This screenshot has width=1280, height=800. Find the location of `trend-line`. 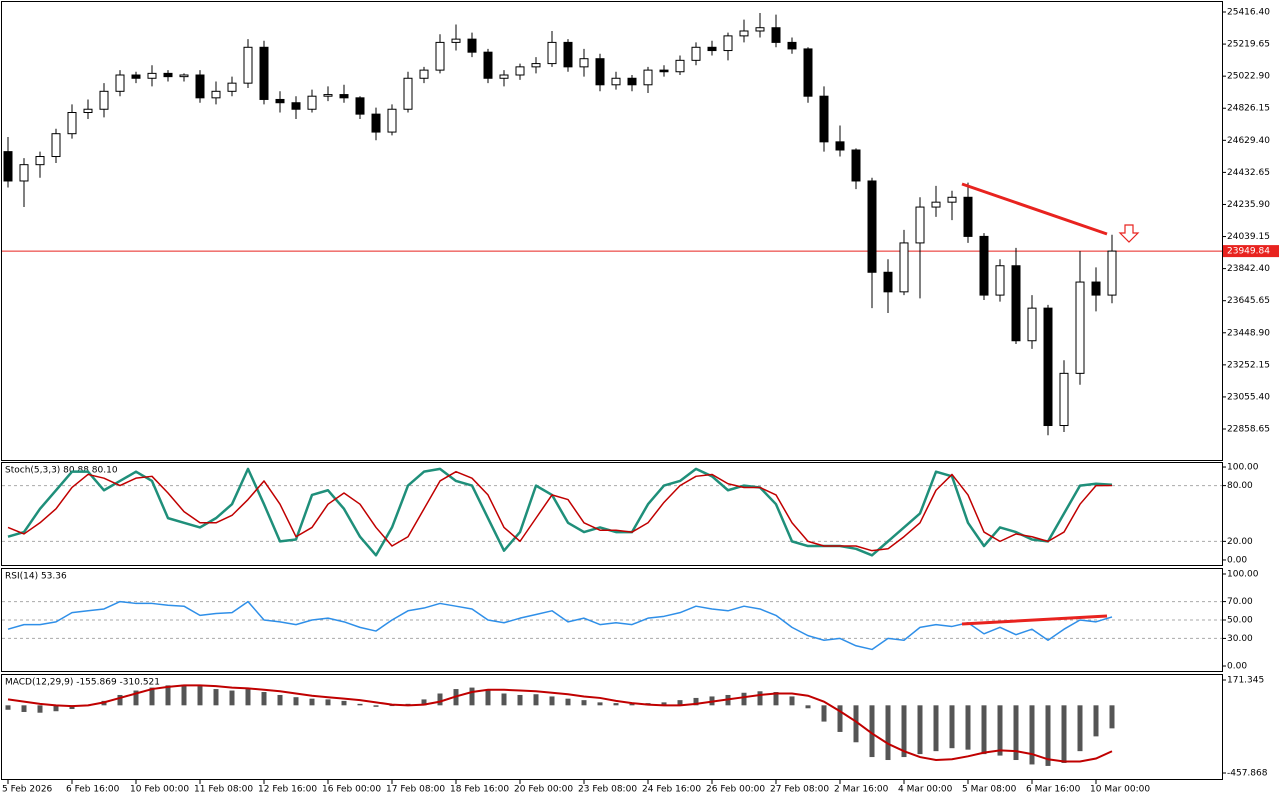

trend-line is located at coordinates (1034, 209).